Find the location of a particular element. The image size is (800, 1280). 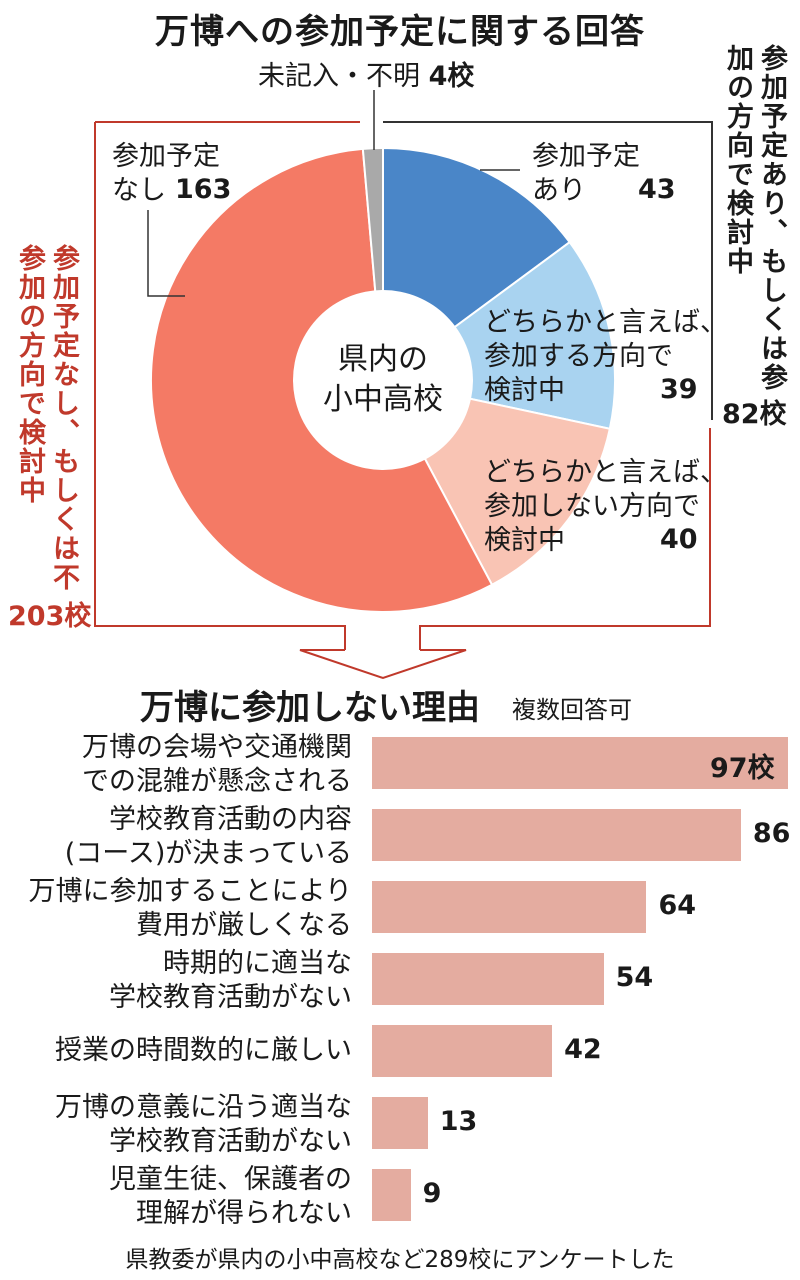

bracket-positive is located at coordinates (548, 270).